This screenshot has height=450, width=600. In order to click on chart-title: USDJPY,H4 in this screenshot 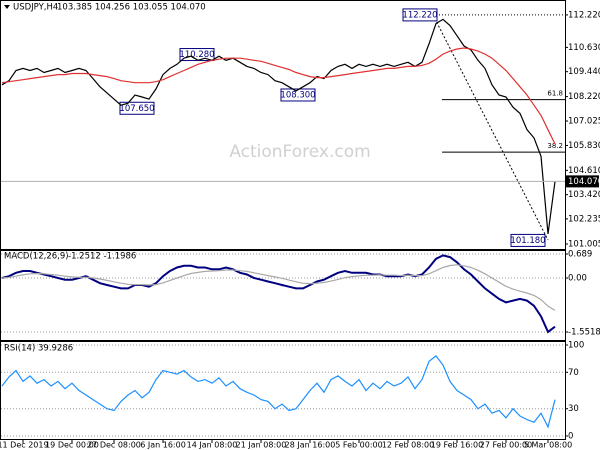, I will do `click(35, 8)`.